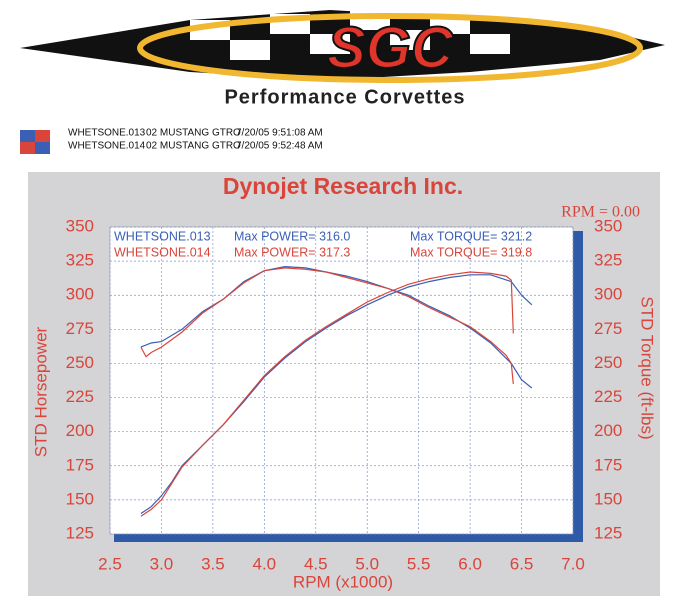  Describe the element at coordinates (344, 97) in the screenshot. I see `logo-subtitle: Performance Corvettes` at that location.